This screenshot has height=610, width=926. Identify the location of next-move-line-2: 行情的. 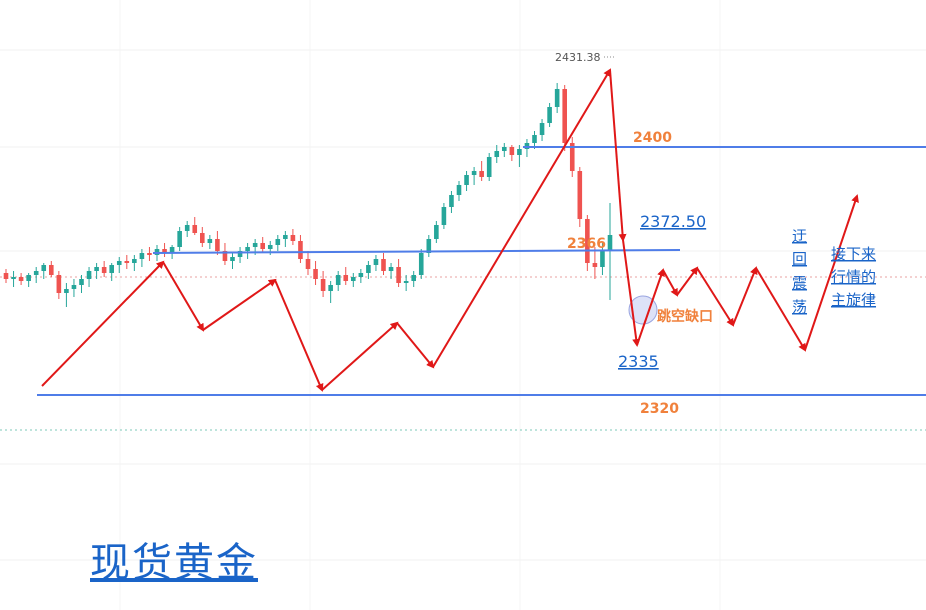
(853, 277).